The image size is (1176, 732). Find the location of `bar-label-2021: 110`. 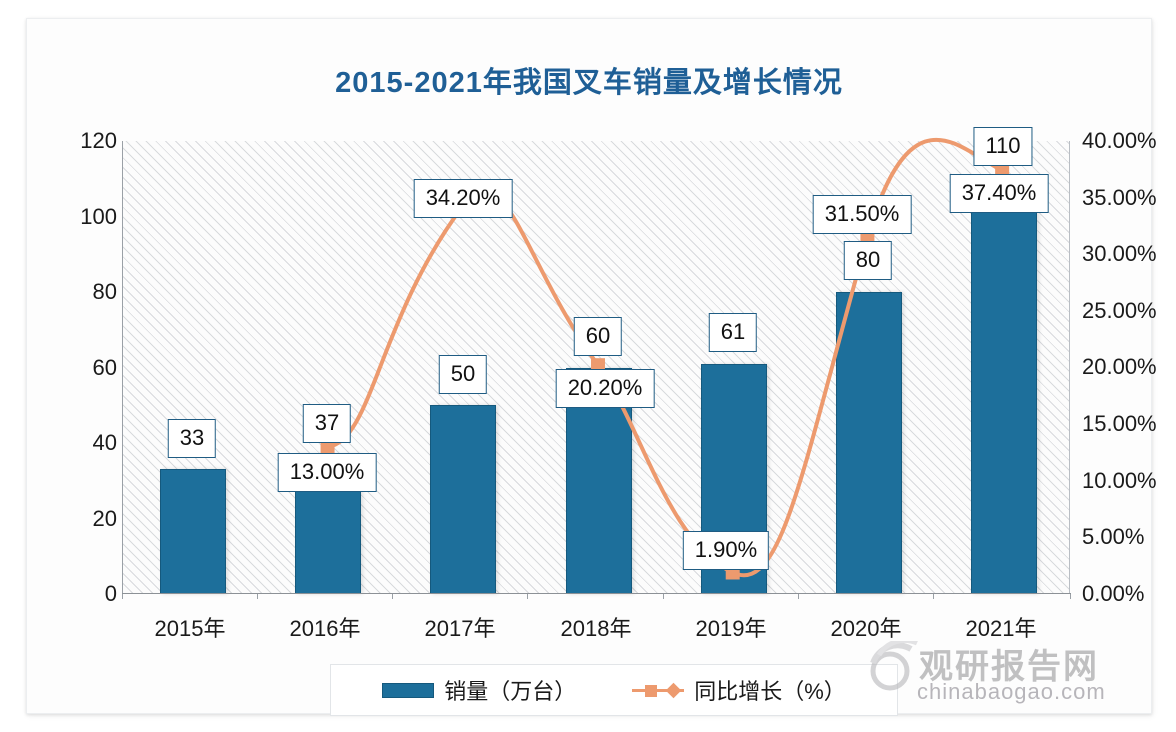

bar-label-2021: 110 is located at coordinates (1003, 146).